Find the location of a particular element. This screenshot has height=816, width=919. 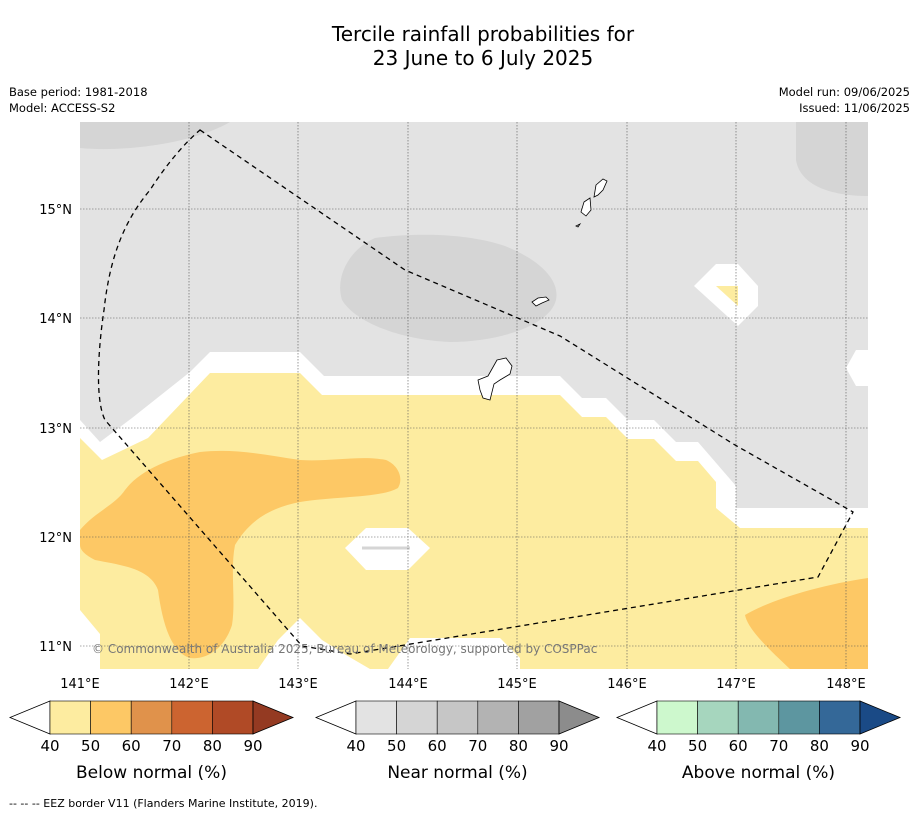

issued-date: Issued: 11/06/2025 is located at coordinates (854, 108).